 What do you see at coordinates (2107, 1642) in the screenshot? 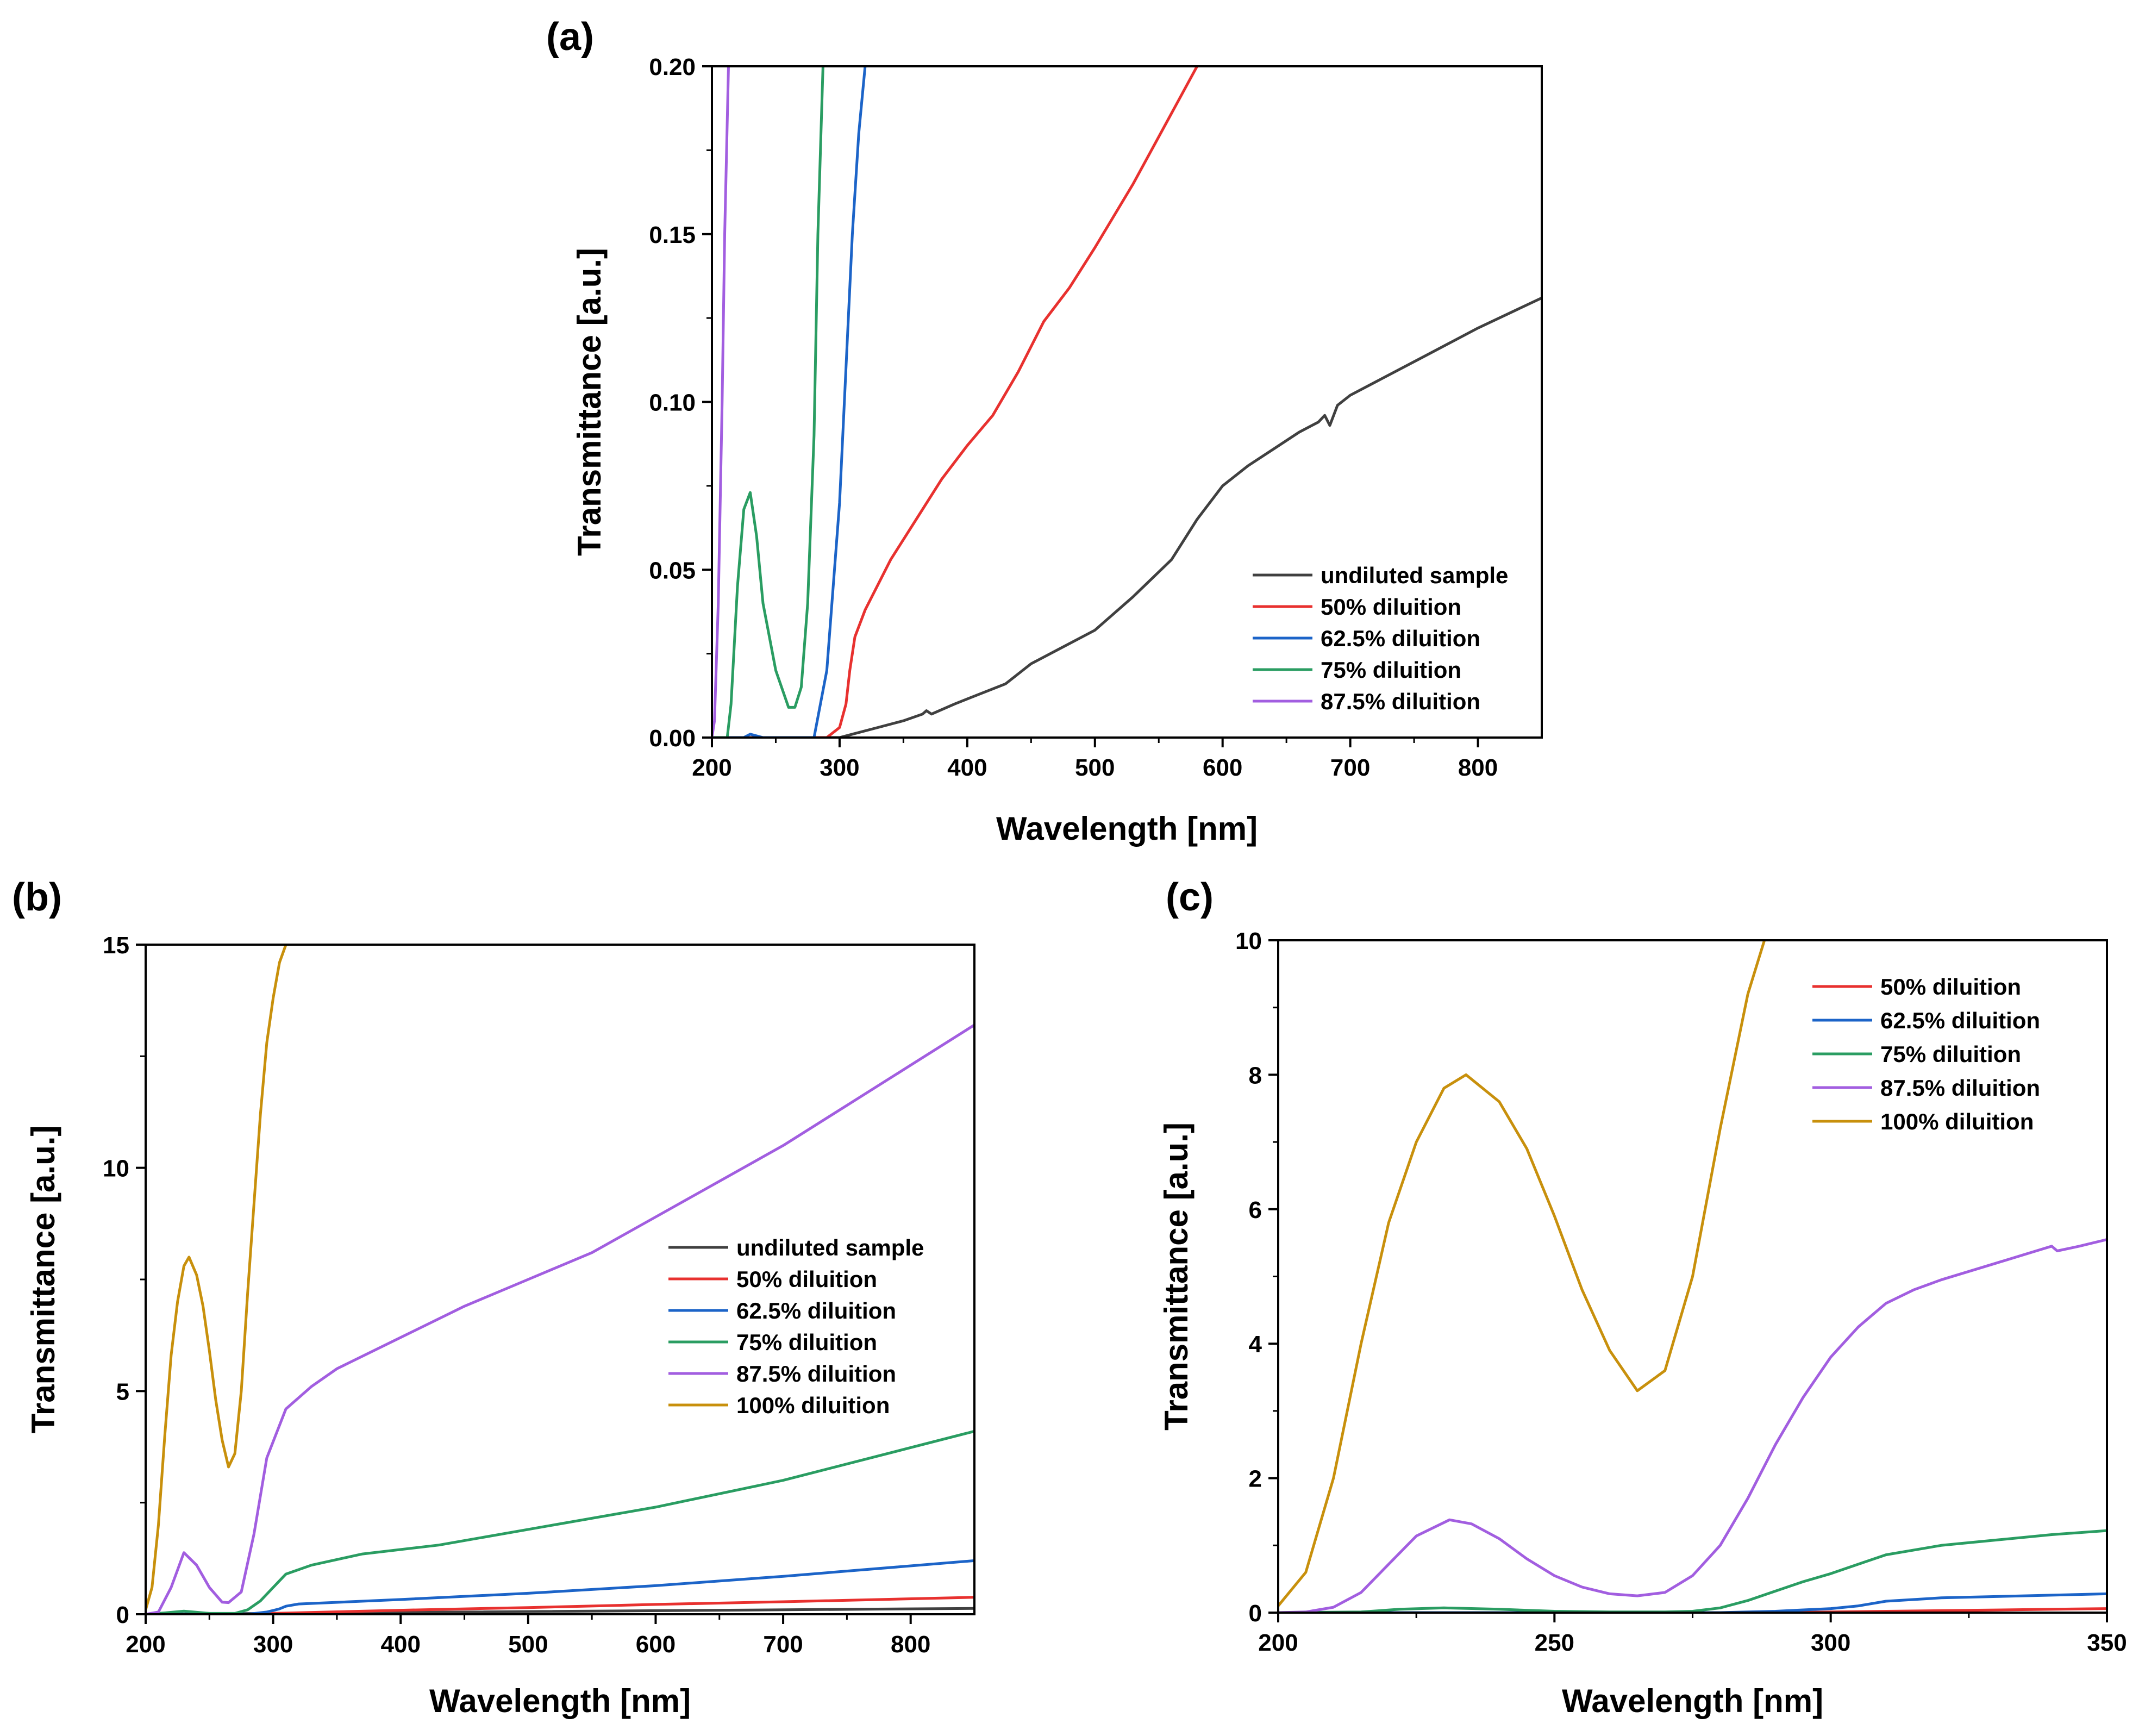
I see `x-tick-label: 350` at bounding box center [2107, 1642].